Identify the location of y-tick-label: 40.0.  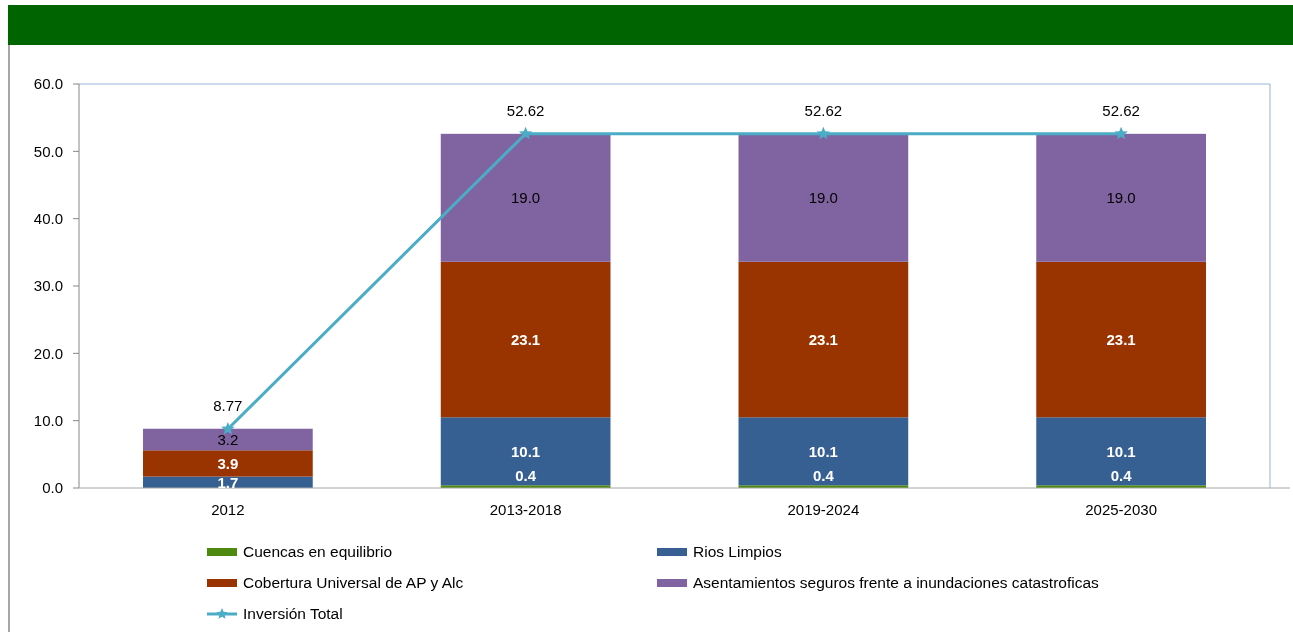
(48, 218).